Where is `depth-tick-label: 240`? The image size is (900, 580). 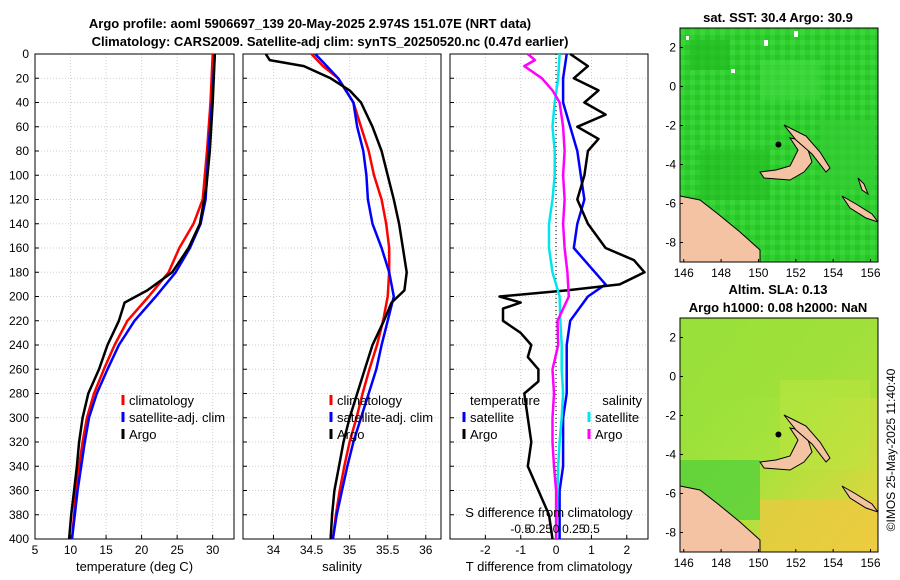
depth-tick-label: 240 is located at coordinates (19, 345).